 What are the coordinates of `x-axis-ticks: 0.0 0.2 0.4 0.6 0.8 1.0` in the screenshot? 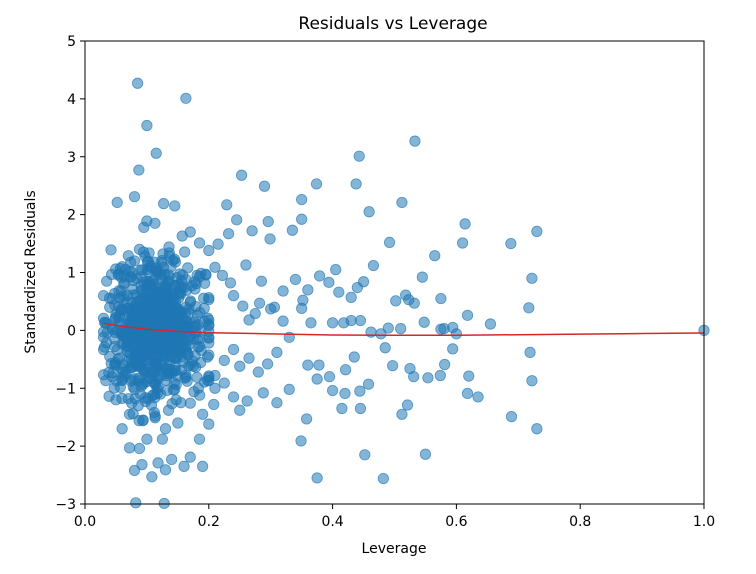 It's located at (394, 517).